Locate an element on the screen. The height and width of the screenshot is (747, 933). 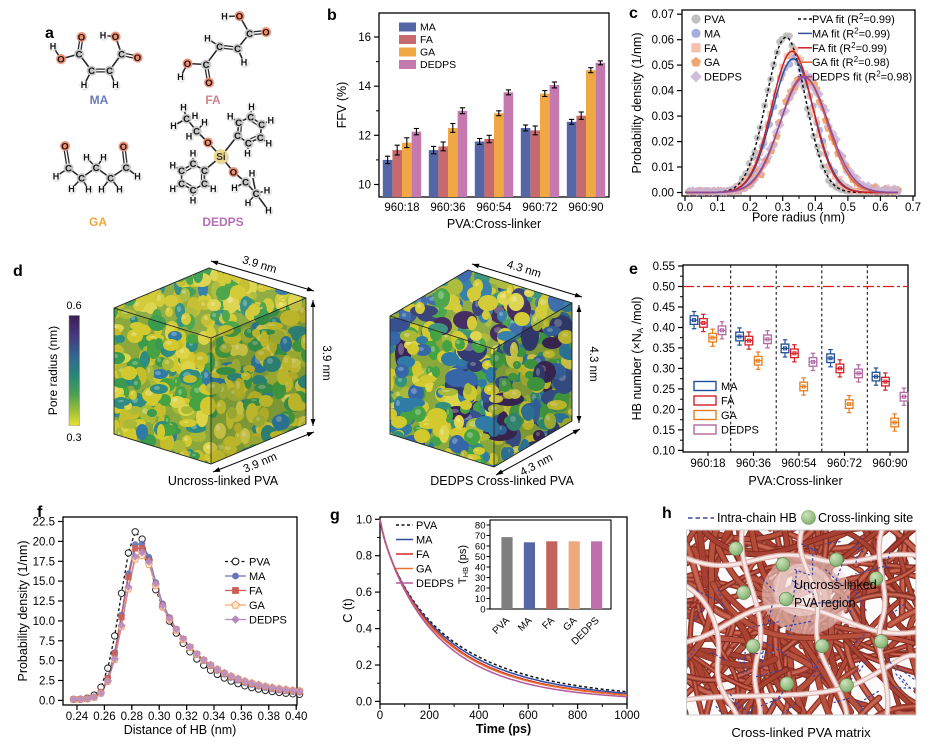
svg-text: Si is located at coordinates (221, 157).